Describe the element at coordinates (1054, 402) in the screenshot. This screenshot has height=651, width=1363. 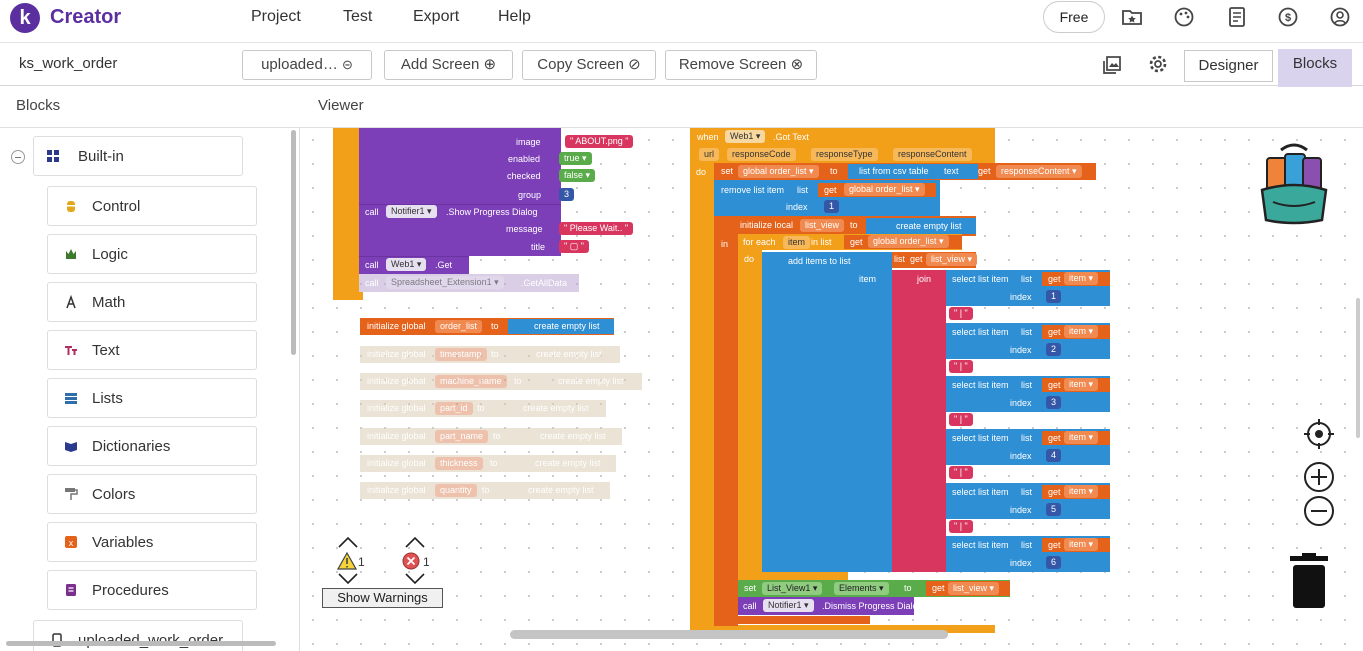
I see `index-value: 3` at that location.